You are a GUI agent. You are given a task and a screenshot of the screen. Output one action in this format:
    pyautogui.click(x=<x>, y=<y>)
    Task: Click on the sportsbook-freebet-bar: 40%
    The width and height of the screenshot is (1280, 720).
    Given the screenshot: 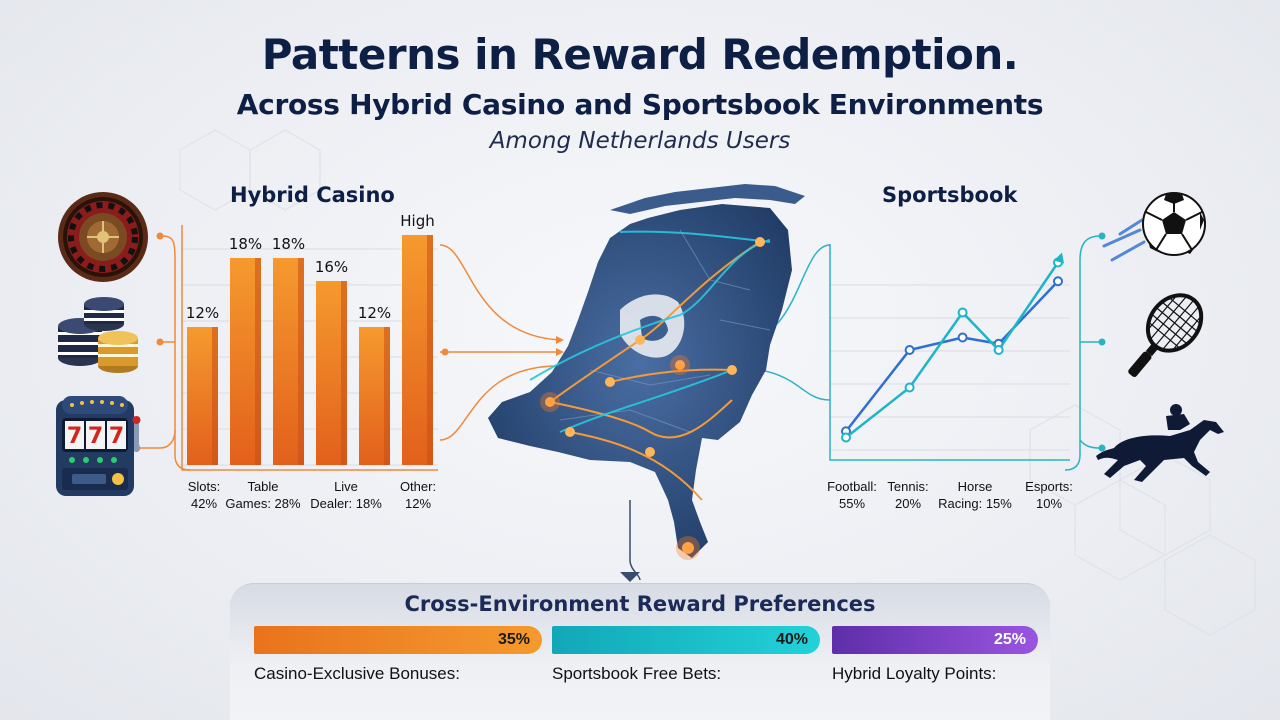 What is the action you would take?
    pyautogui.click(x=686, y=640)
    